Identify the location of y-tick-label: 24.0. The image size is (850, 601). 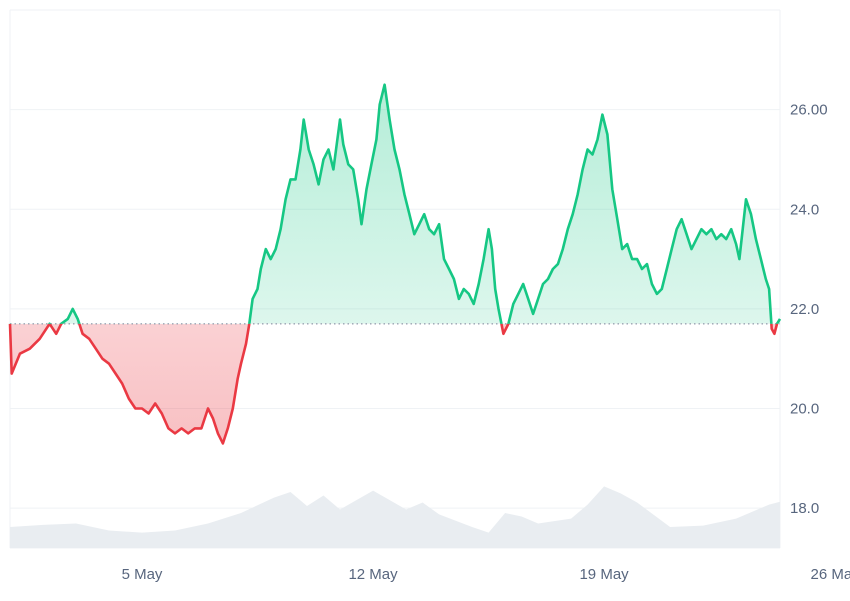
(804, 209).